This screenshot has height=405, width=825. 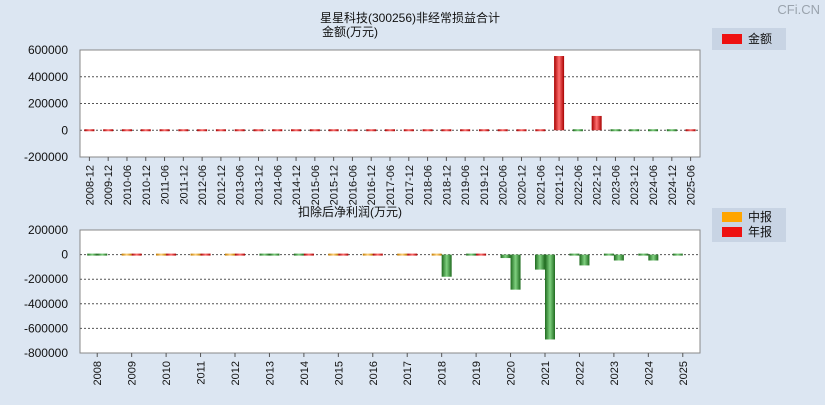 I want to click on x-tick-label: 2015-12, so click(x=335, y=185).